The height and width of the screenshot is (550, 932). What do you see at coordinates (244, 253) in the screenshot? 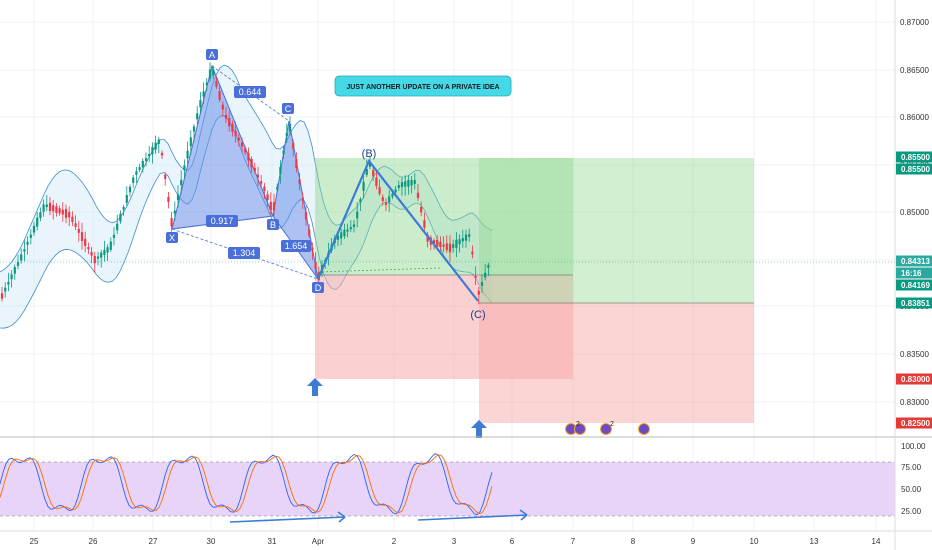
I see `ratio-xd-label: 1.304` at bounding box center [244, 253].